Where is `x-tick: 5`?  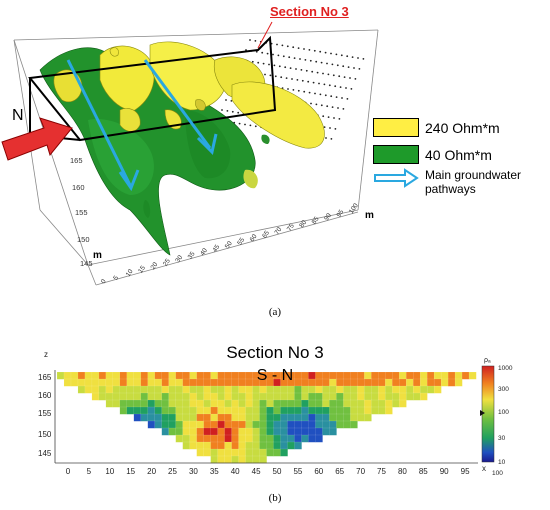 x-tick: 5 is located at coordinates (89, 471).